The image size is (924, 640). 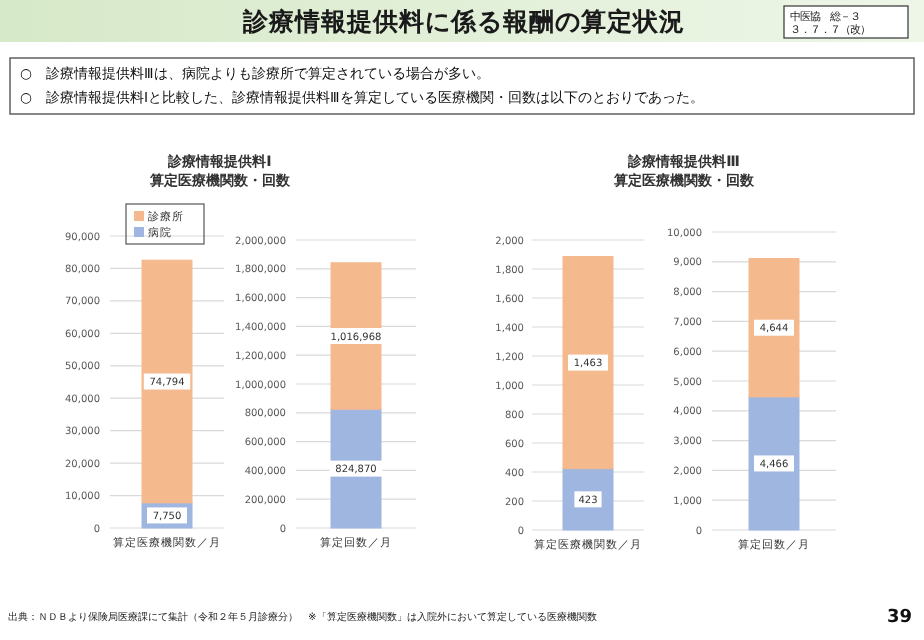 What do you see at coordinates (463, 21) in the screenshot?
I see `text: 診療情報提供料に係る報酬の算定状況` at bounding box center [463, 21].